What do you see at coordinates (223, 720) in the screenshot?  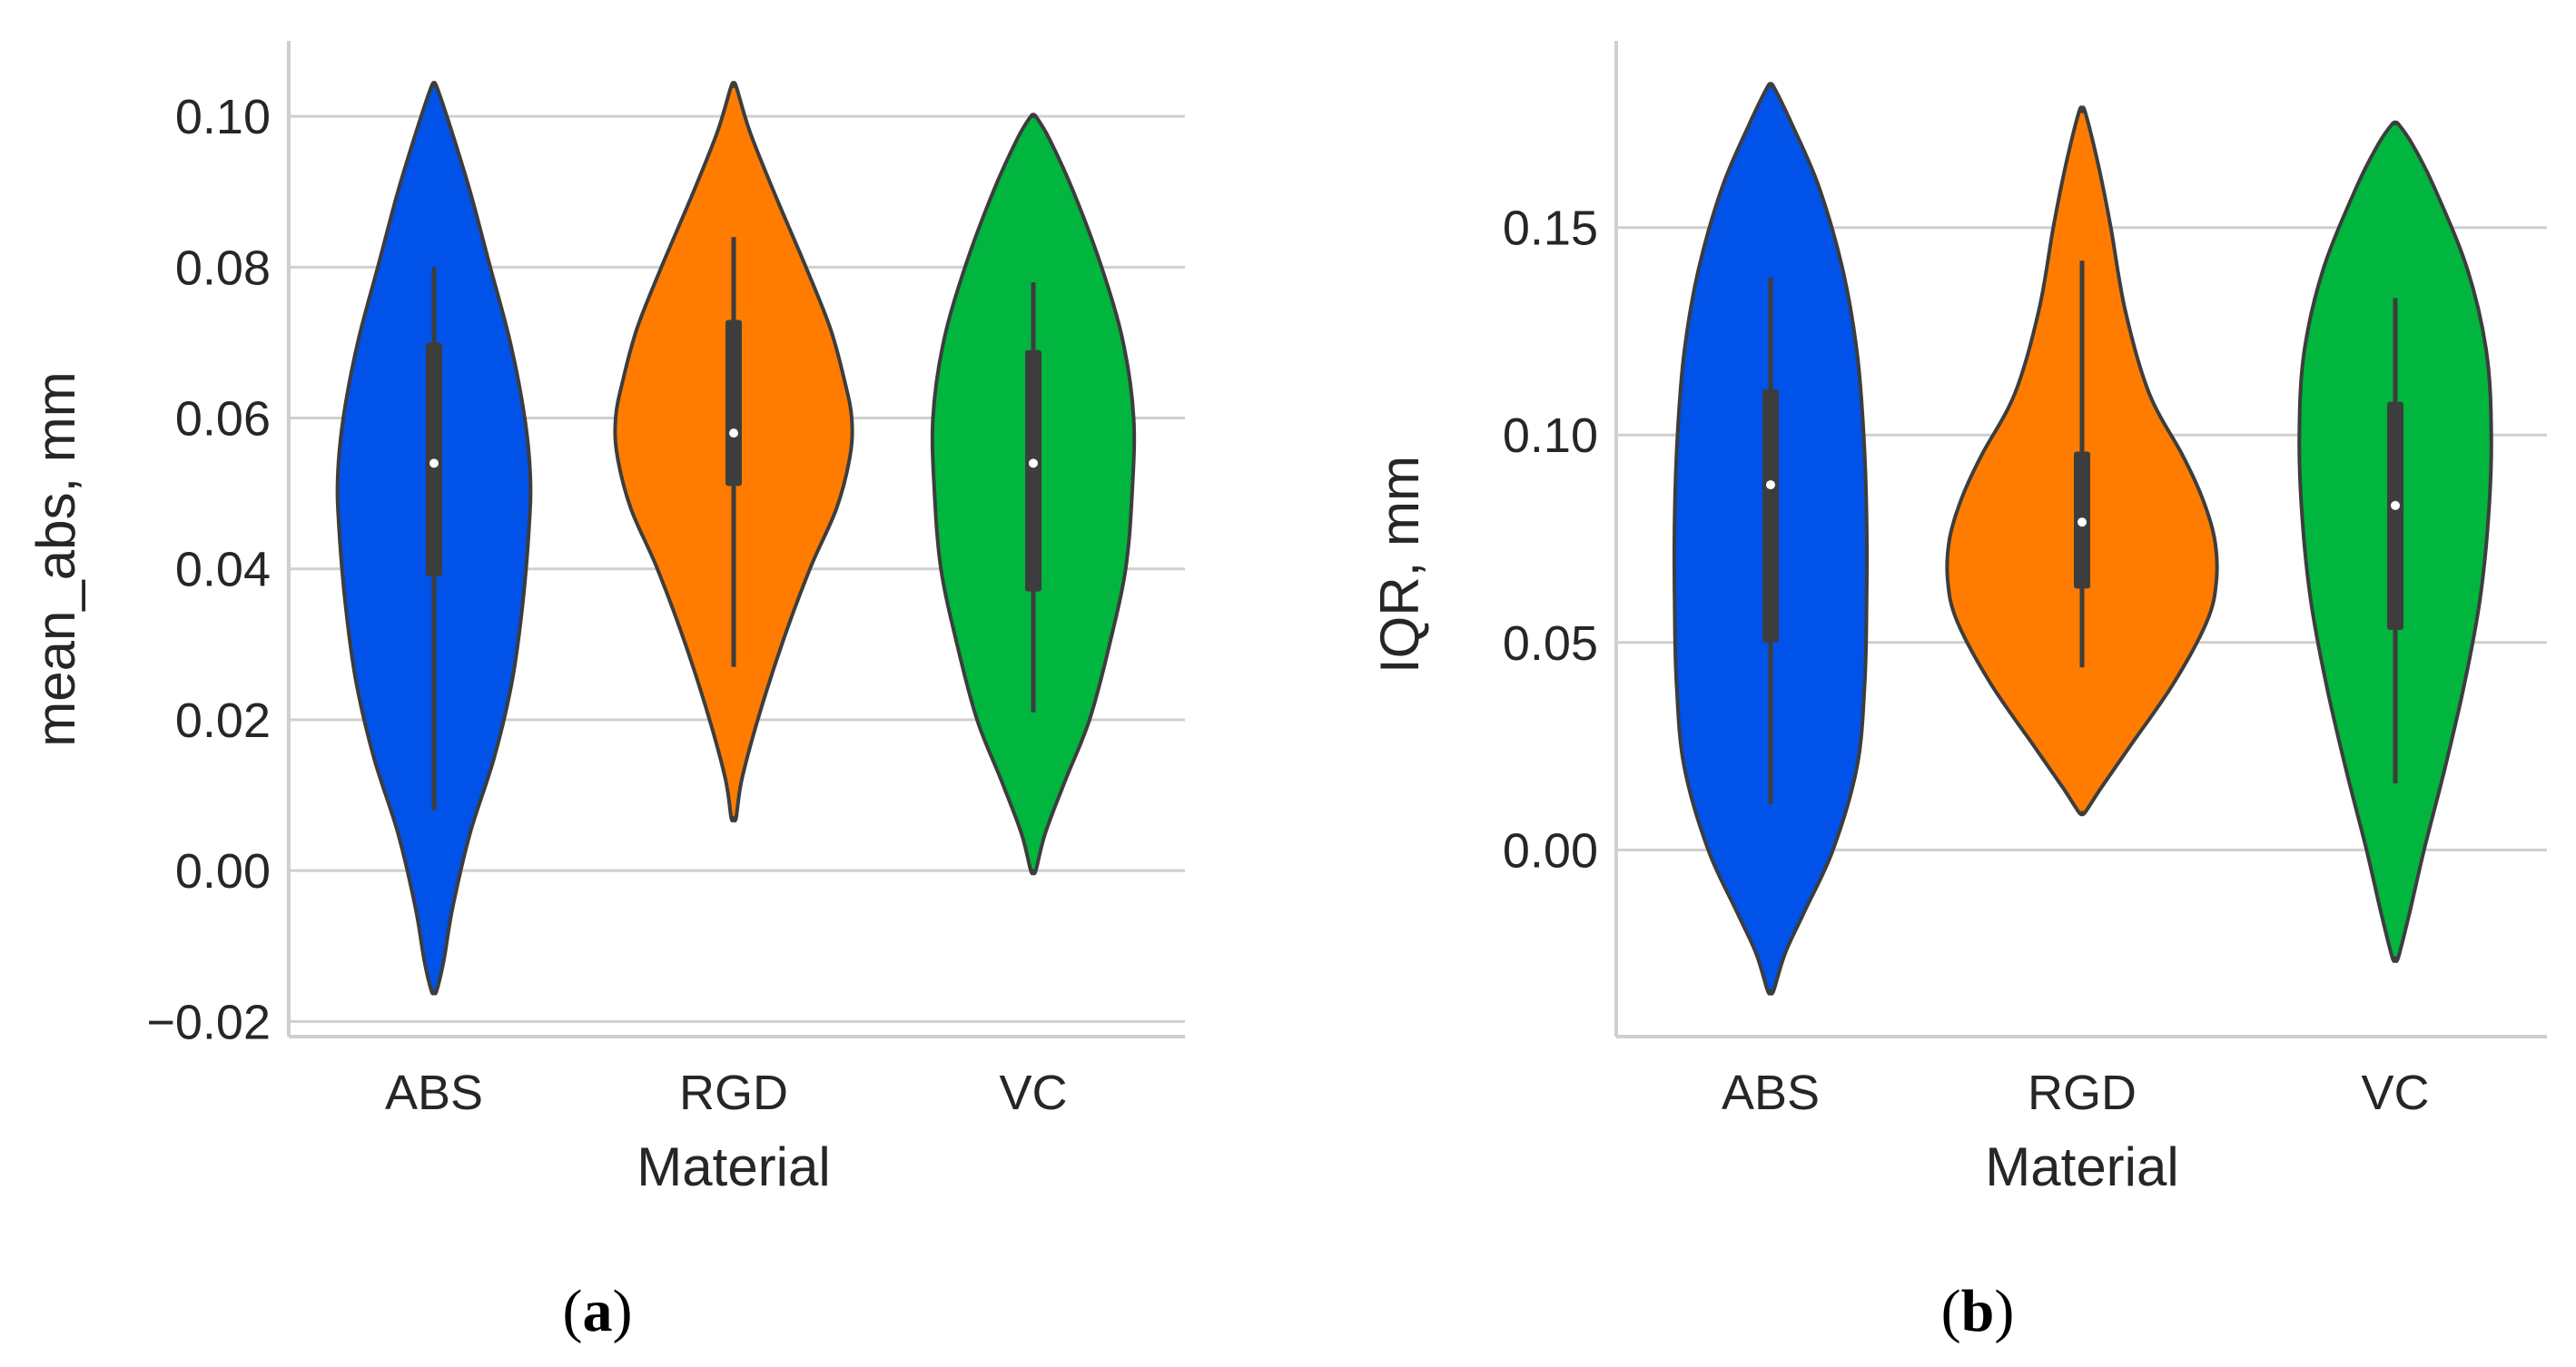 I see `y-tick-label-a-2: 0.02` at bounding box center [223, 720].